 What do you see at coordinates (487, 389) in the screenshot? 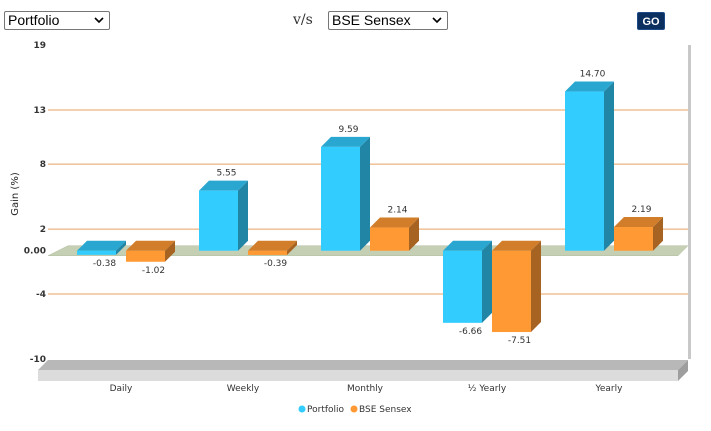
I see `category-label: ½ Yearly` at bounding box center [487, 389].